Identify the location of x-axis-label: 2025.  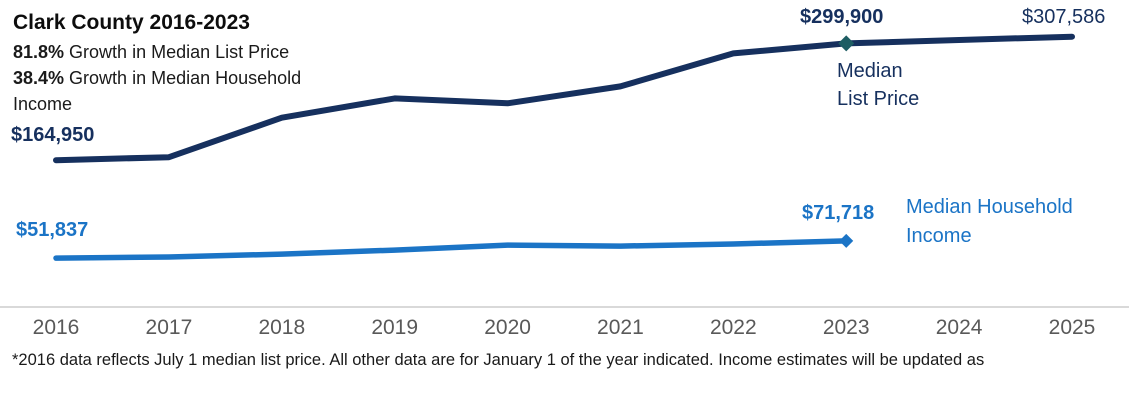
(1072, 327).